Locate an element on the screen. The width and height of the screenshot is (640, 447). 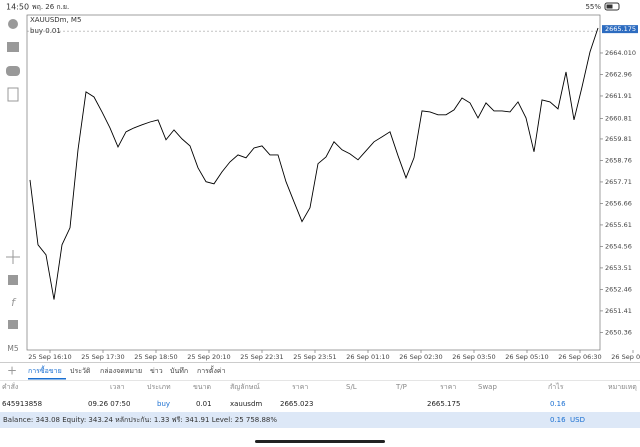
add-button: + is located at coordinates (12, 371).